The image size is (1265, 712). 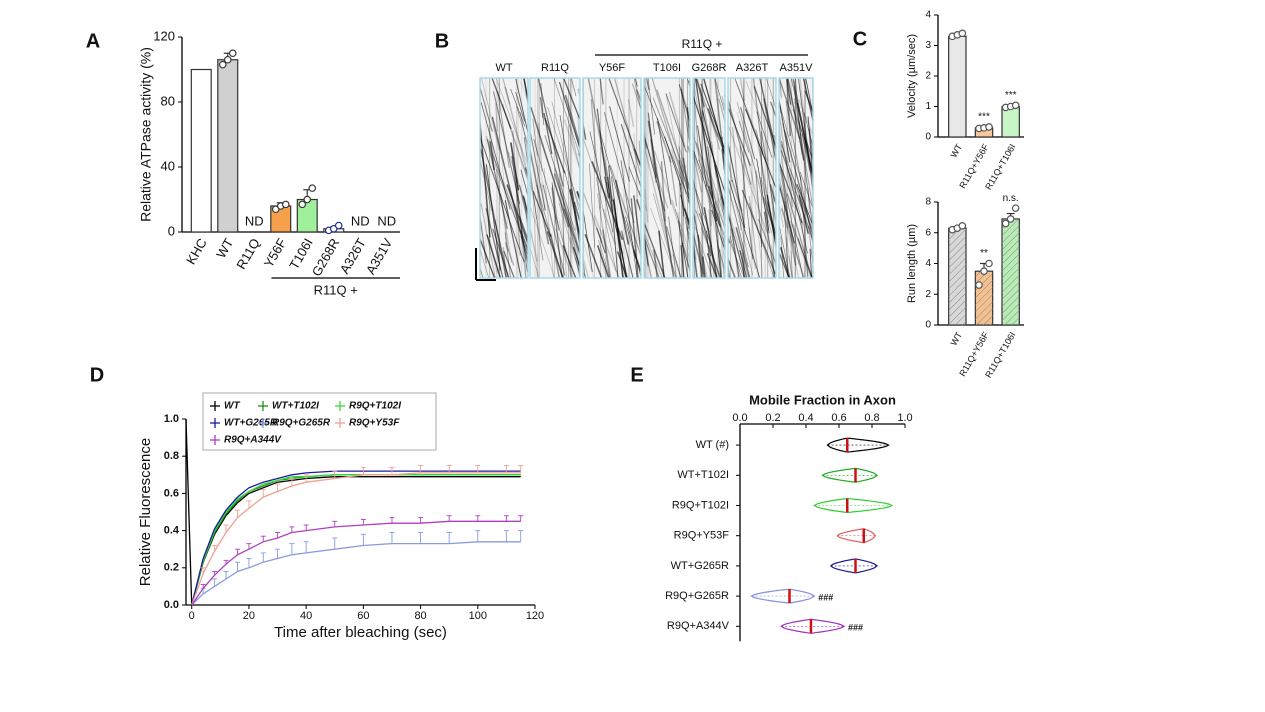 What do you see at coordinates (822, 399) in the screenshot?
I see `chart-title: Mobile Fraction in Axon` at bounding box center [822, 399].